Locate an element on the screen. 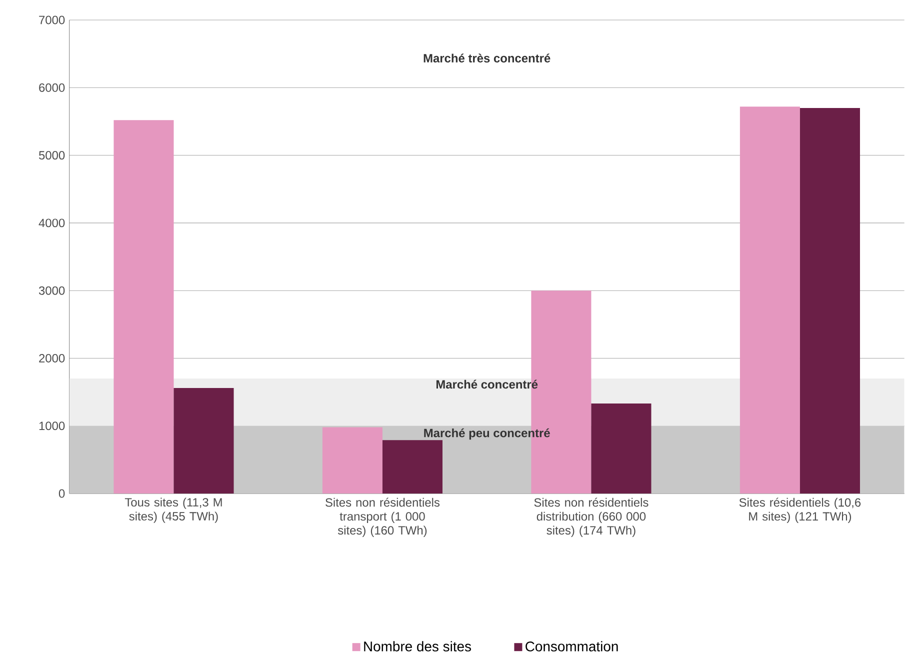 Image resolution: width=907 pixels, height=658 pixels. y-tick-label: 2000 is located at coordinates (52, 358).